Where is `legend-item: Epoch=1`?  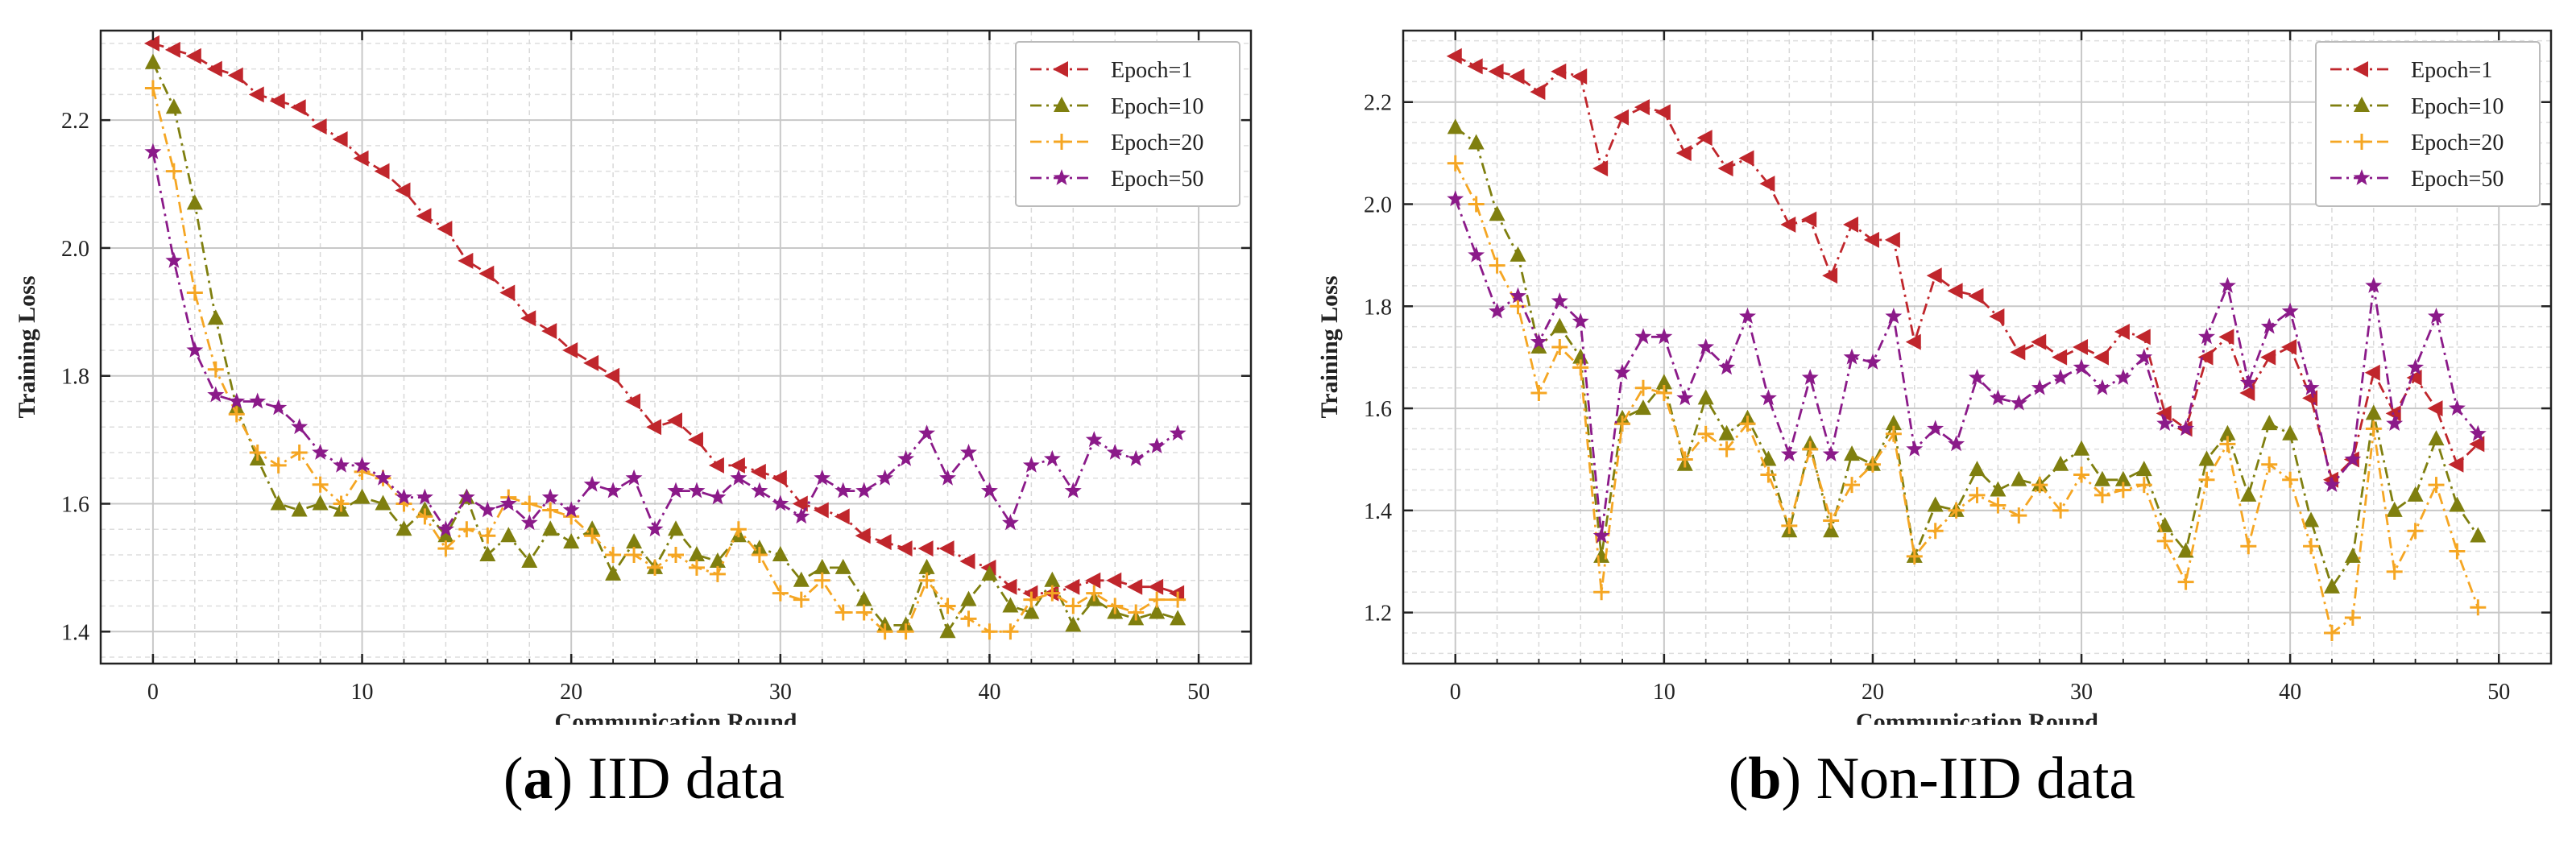 legend-item: Epoch=1 is located at coordinates (1111, 70).